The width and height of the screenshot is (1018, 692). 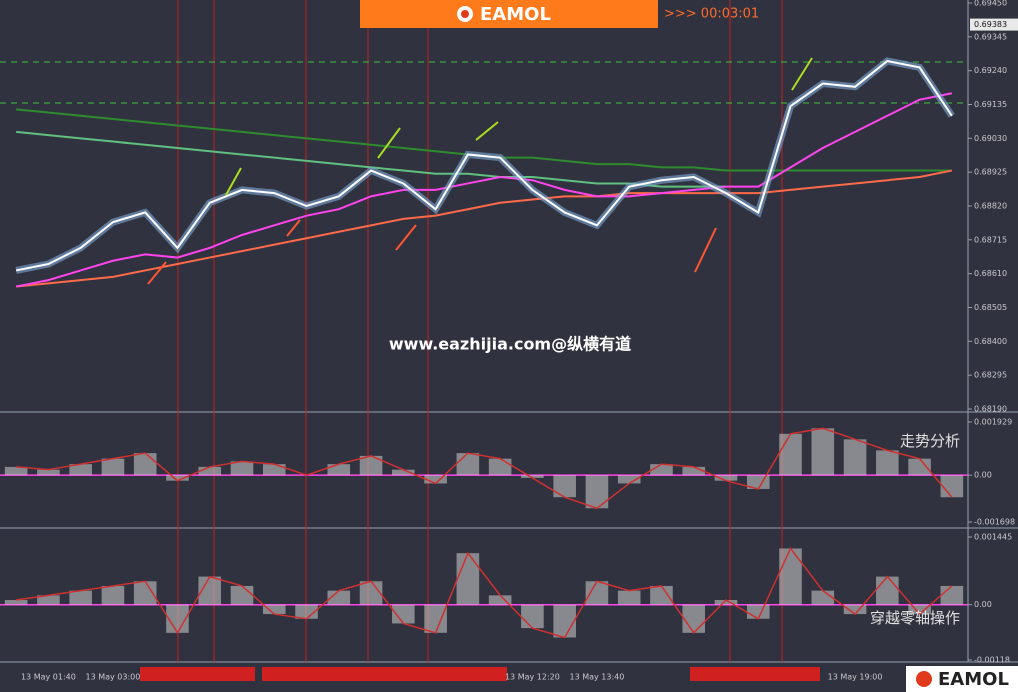 What do you see at coordinates (48, 677) in the screenshot?
I see `x-tick-label: 13 May 01:40` at bounding box center [48, 677].